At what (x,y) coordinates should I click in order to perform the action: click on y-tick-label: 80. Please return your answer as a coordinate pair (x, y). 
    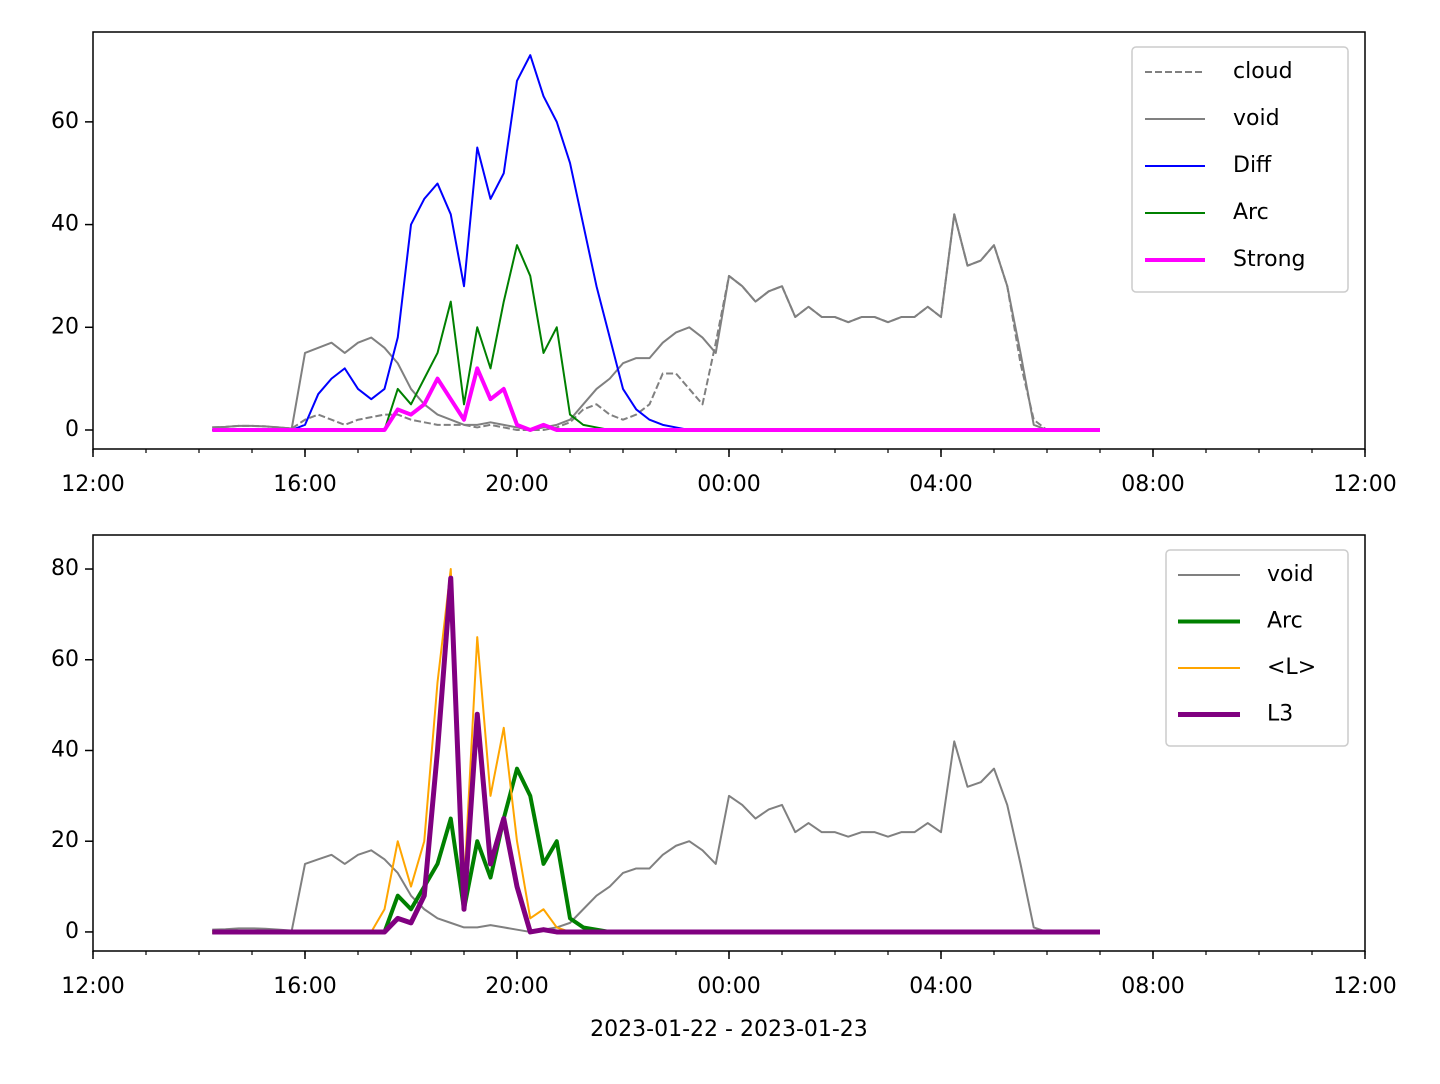
    Looking at the image, I should click on (65, 568).